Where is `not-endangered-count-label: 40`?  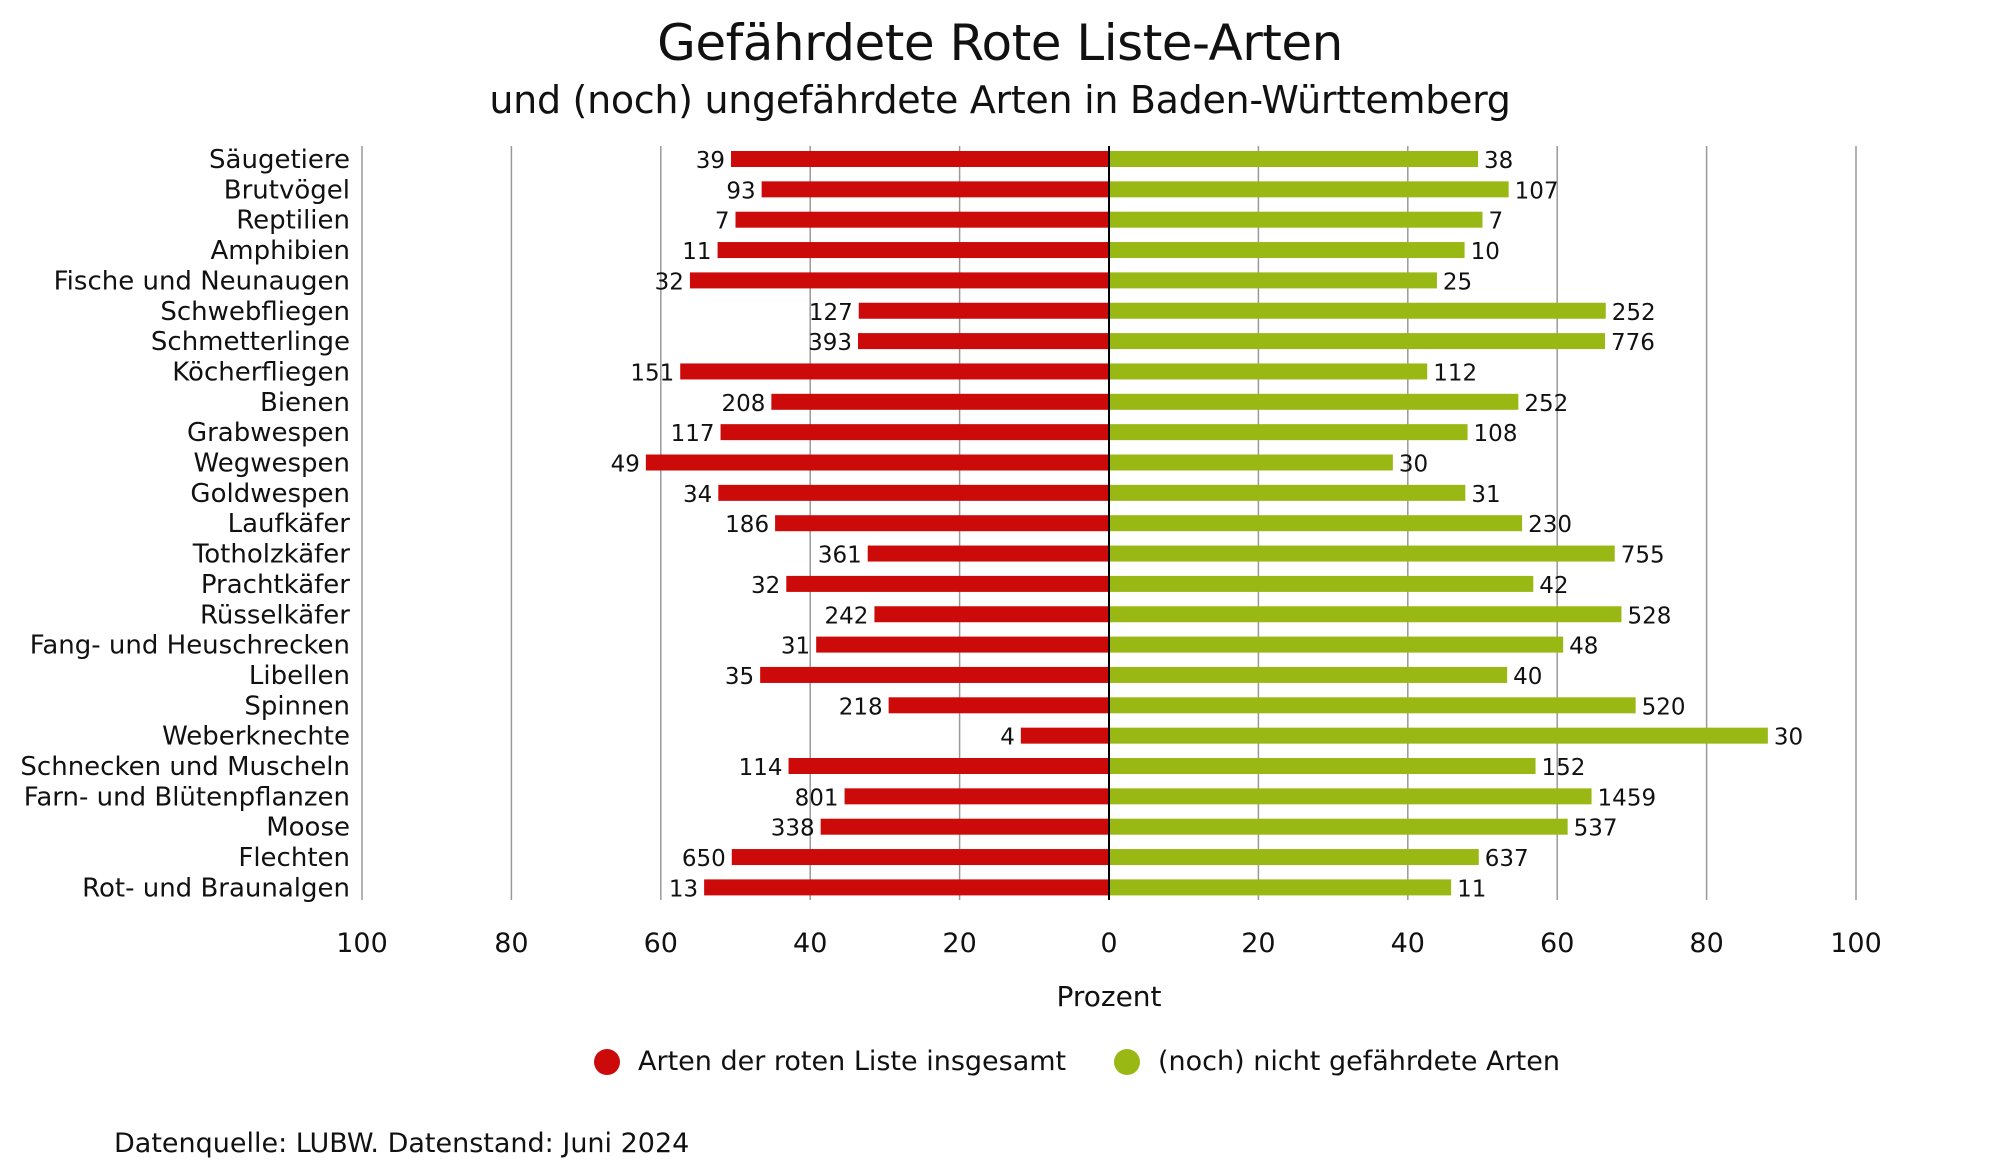 not-endangered-count-label: 40 is located at coordinates (1527, 677).